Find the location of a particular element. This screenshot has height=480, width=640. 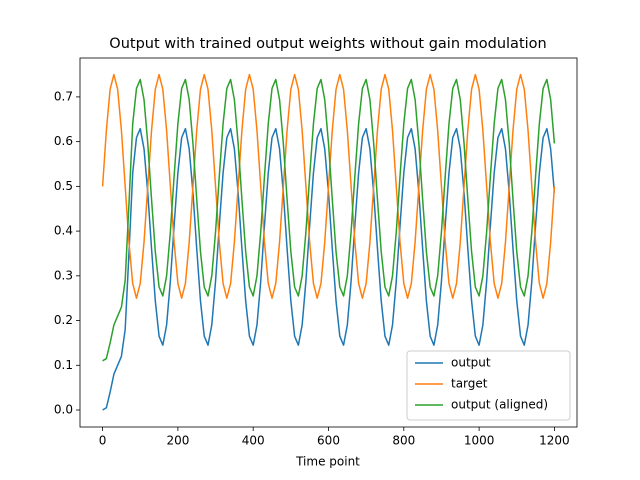

y-tick-label: 0.2 is located at coordinates (63, 320).